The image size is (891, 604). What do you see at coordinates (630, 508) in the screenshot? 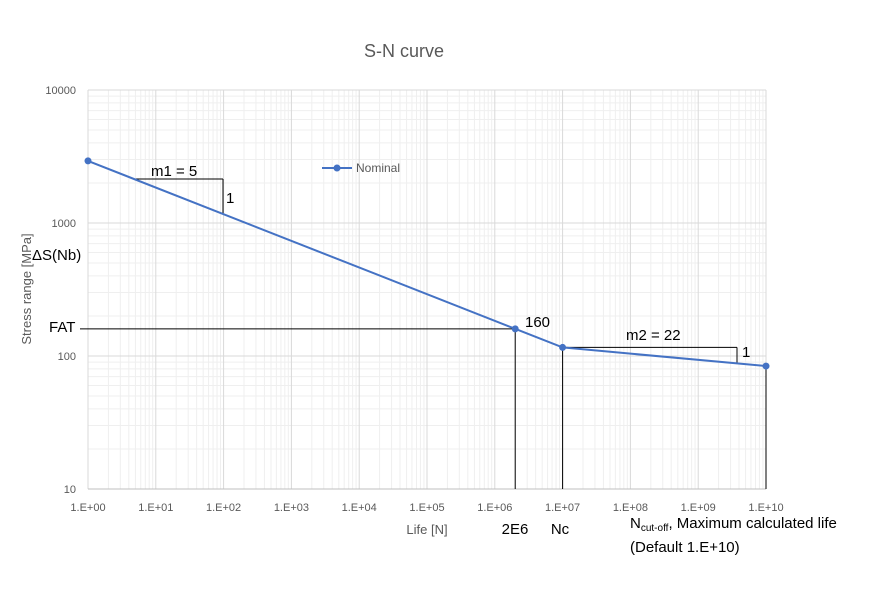
I see `x-tick-label: 1.E+08` at bounding box center [630, 508].